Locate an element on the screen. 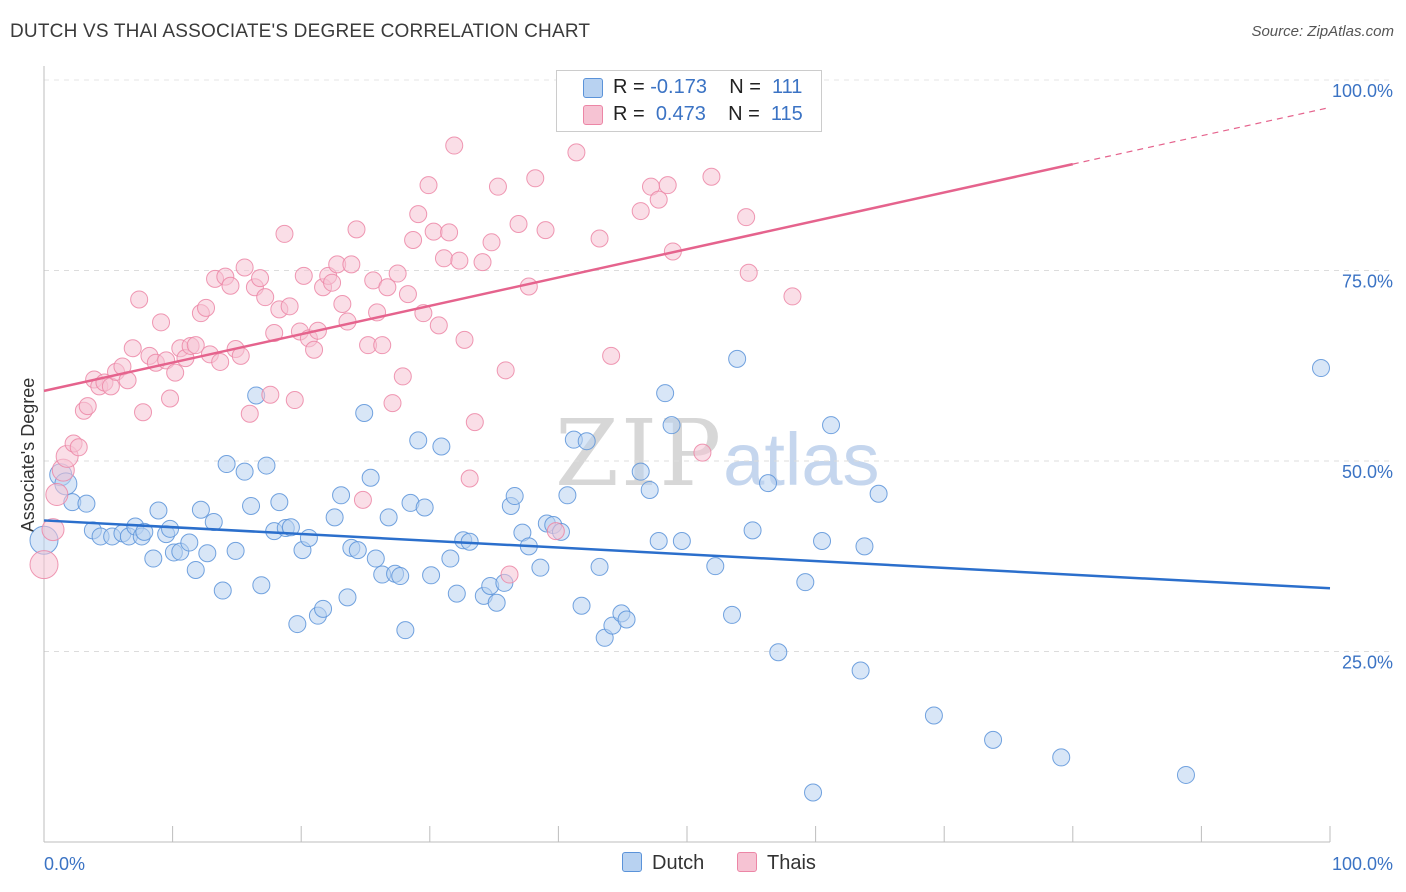 Image resolution: width=1406 pixels, height=892 pixels. y-tick-label: 25.0% is located at coordinates (1367, 663).